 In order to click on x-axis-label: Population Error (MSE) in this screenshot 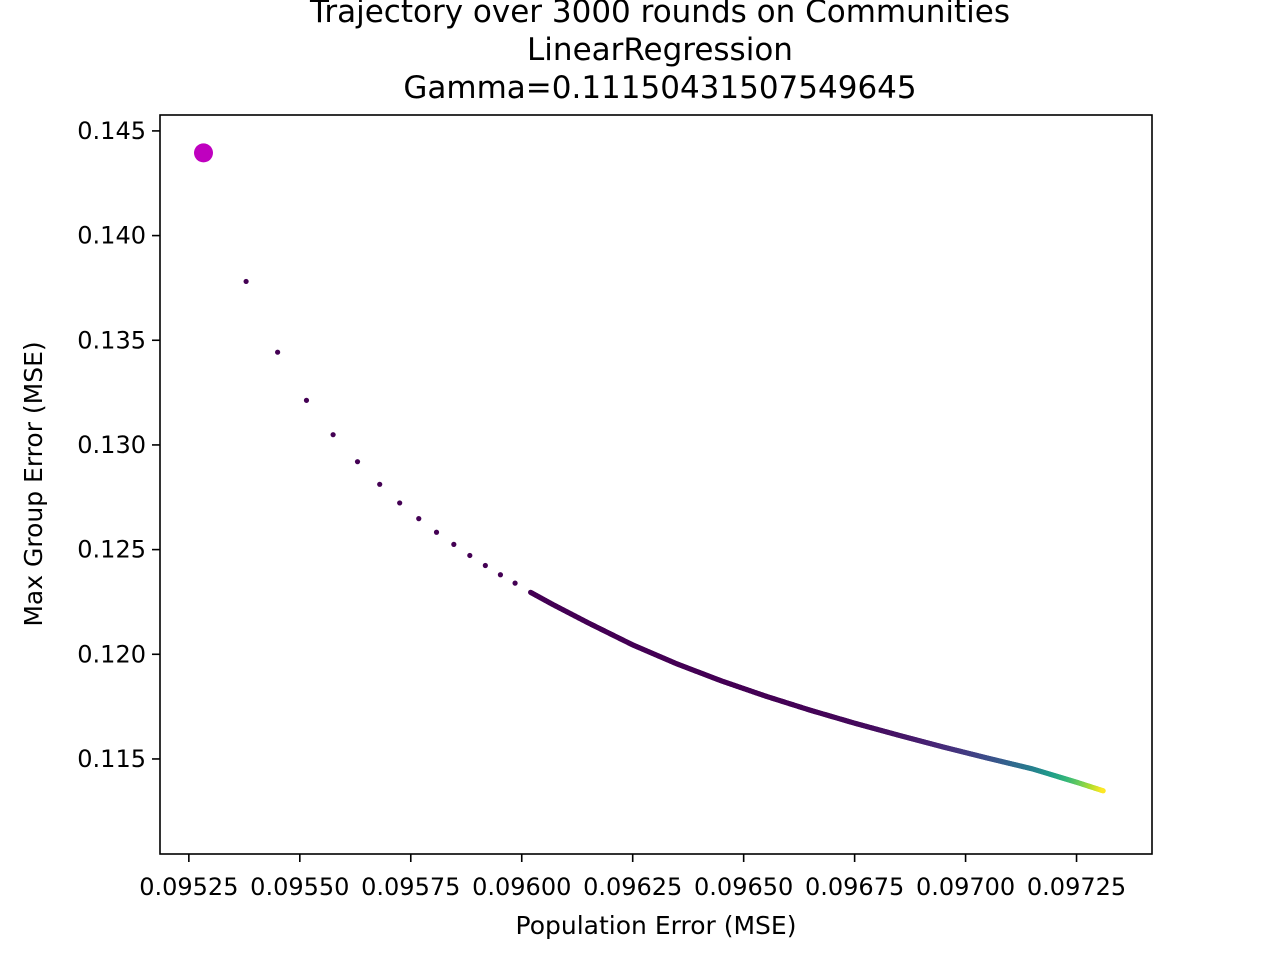, I will do `click(656, 925)`.